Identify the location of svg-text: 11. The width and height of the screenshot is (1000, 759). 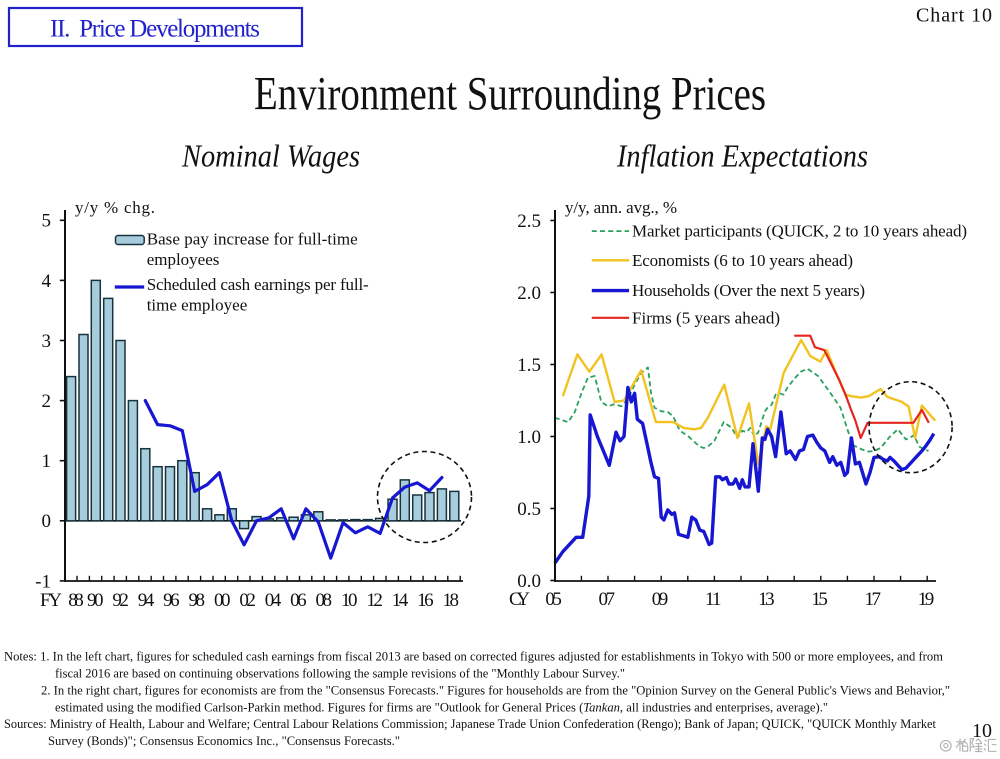
(713, 599).